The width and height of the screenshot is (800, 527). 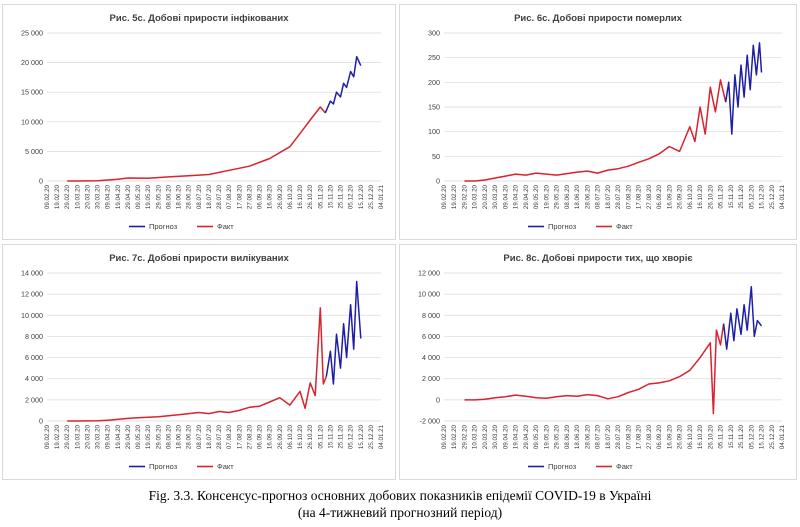 I want to click on y-tick-label: 100, so click(x=434, y=131).